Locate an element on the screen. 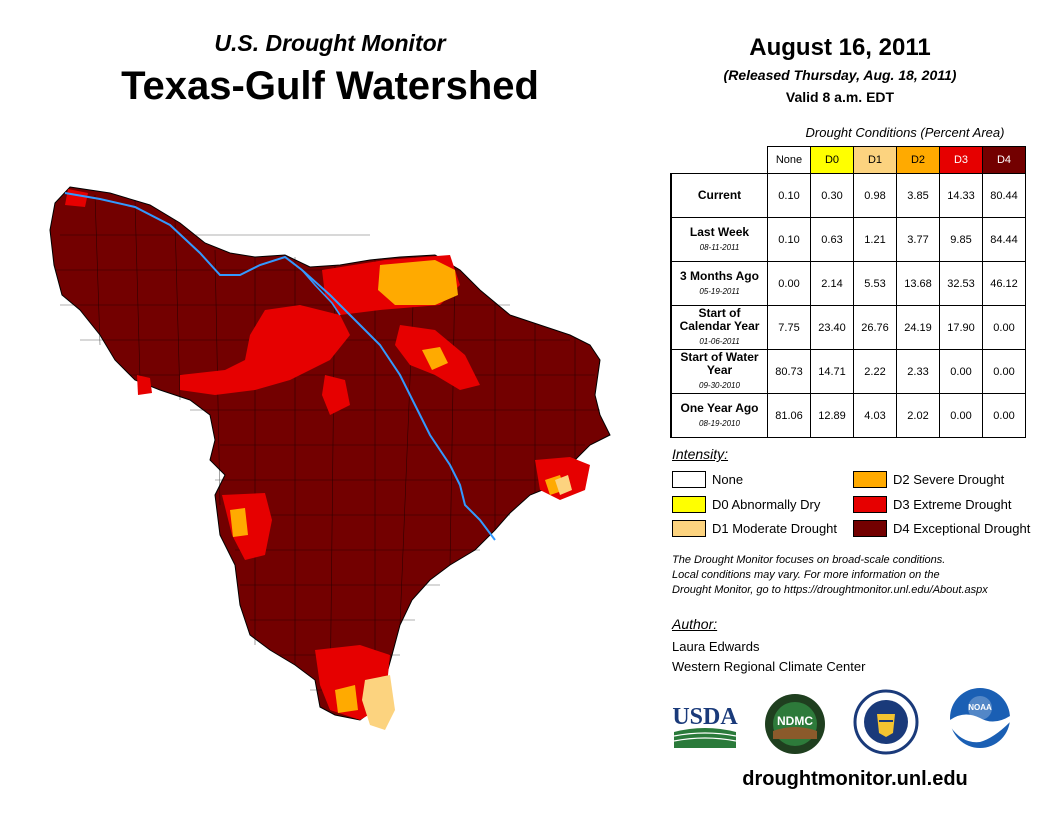  table-row: Current 0.10 0.30 0.98 3.85 14.33 80.44 is located at coordinates (848, 195).